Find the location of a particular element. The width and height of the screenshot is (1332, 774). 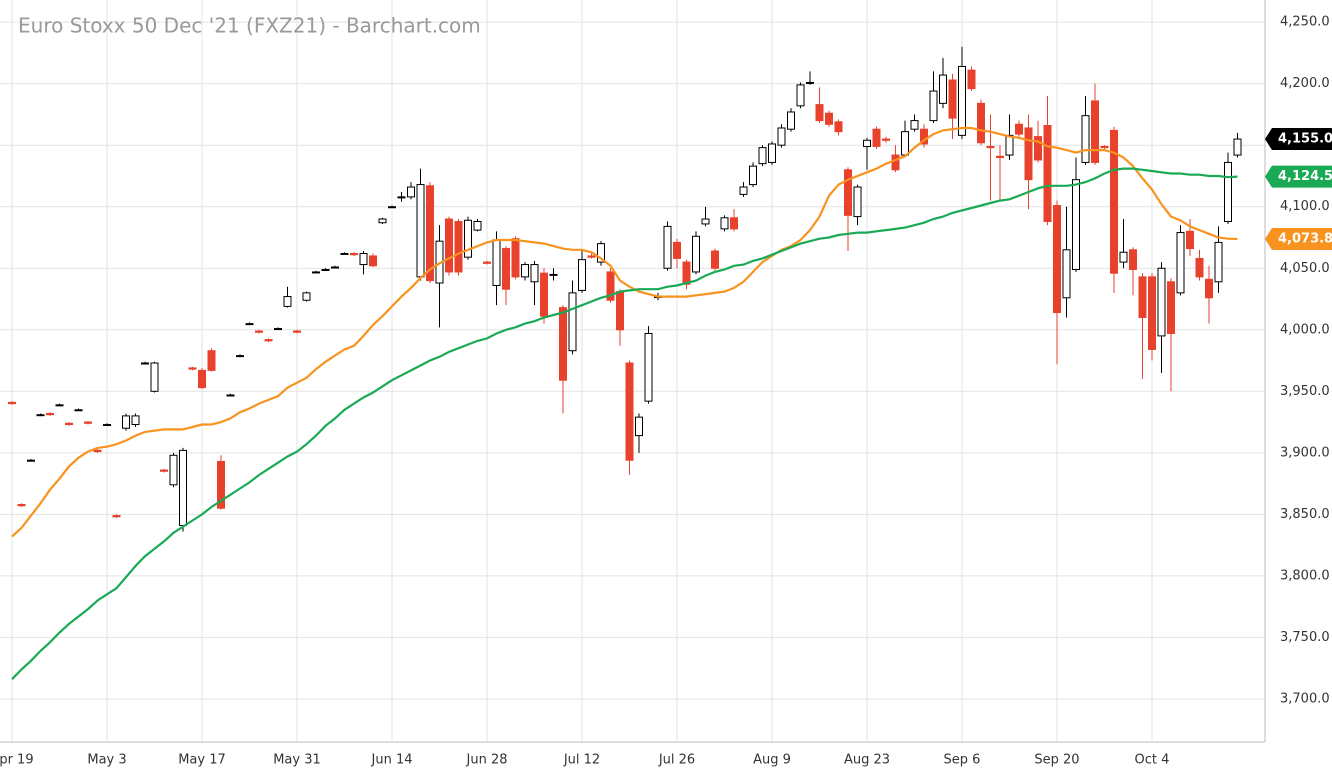

y-tick-label: 3,900.0 is located at coordinates (1305, 452).